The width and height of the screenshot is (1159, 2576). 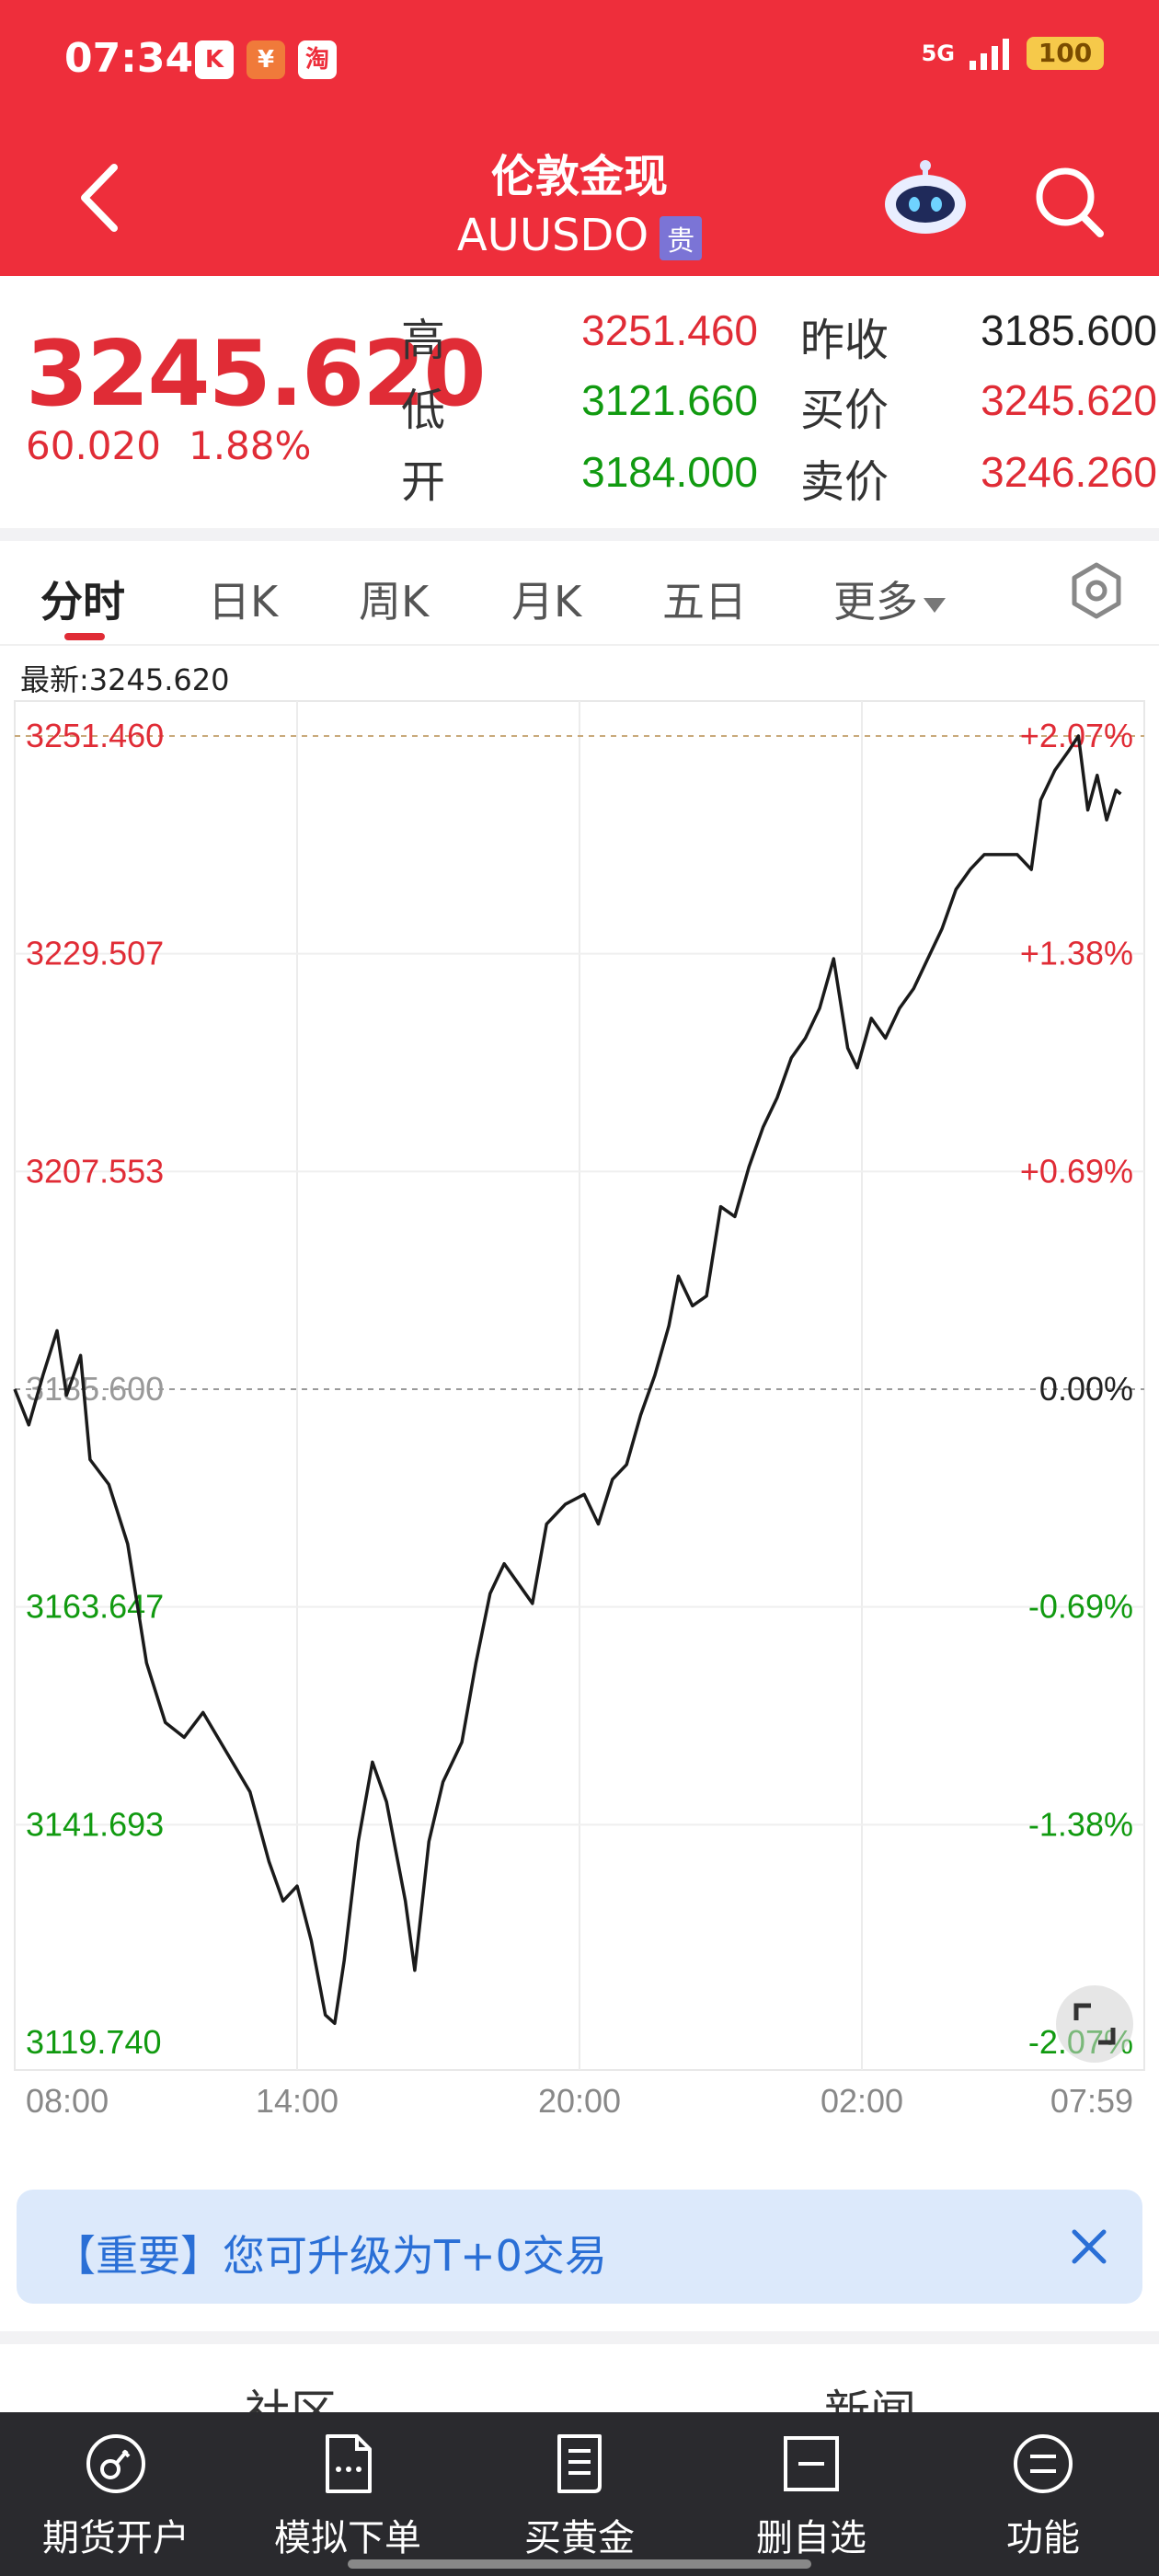 What do you see at coordinates (1043, 2538) in the screenshot?
I see `nav-label: 功能` at bounding box center [1043, 2538].